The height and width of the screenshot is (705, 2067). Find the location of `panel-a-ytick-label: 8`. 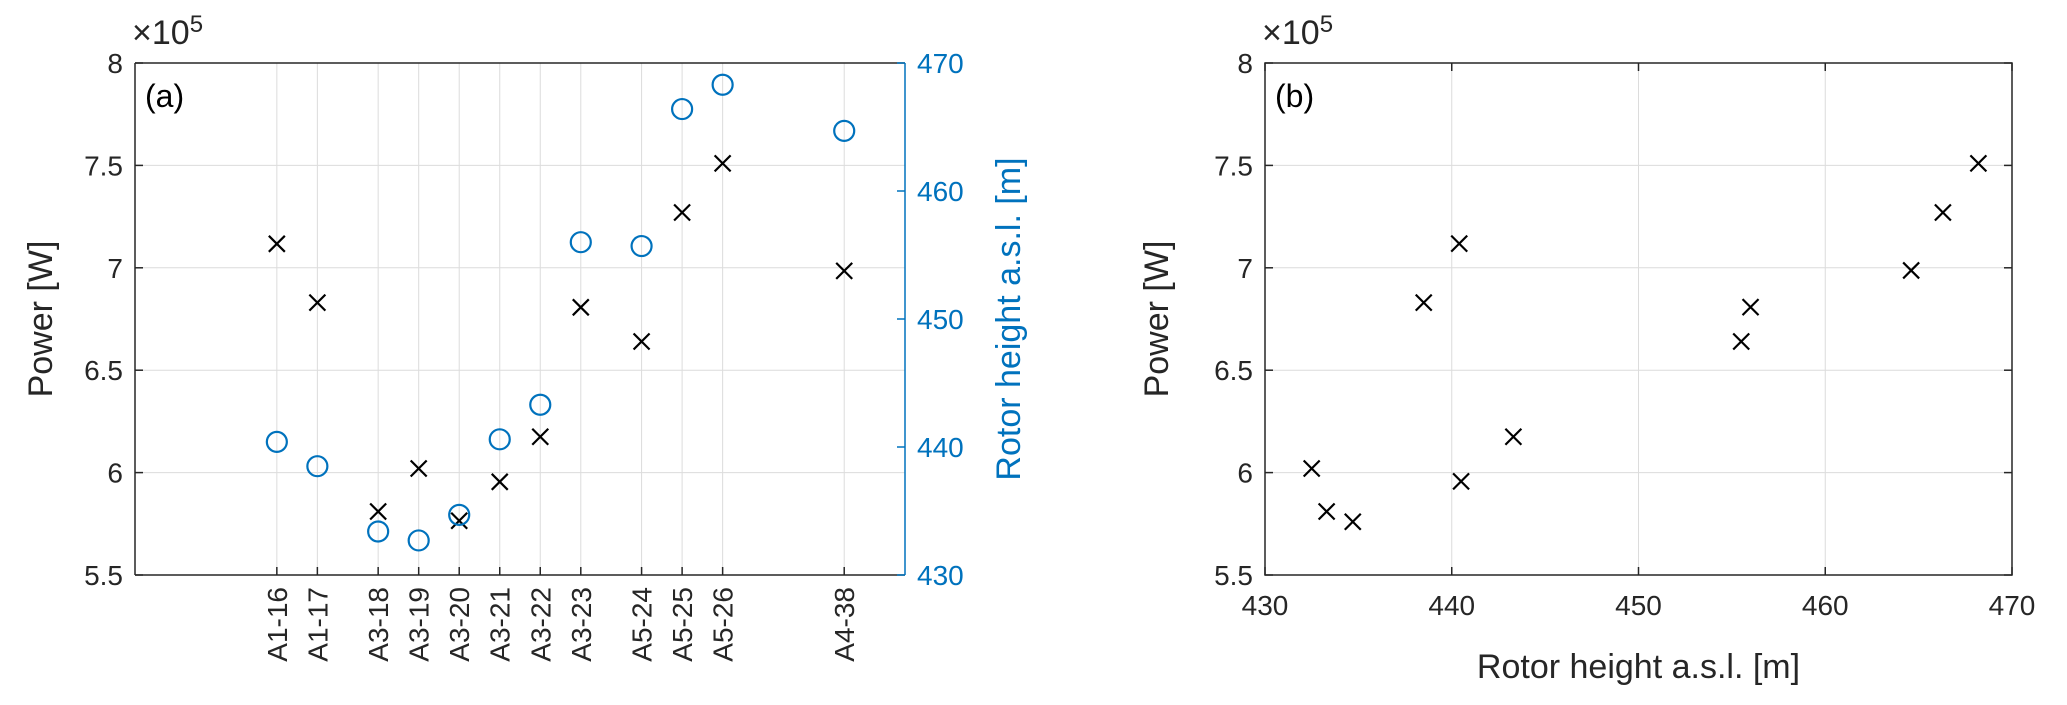

panel-a-ytick-label: 8 is located at coordinates (115, 63).